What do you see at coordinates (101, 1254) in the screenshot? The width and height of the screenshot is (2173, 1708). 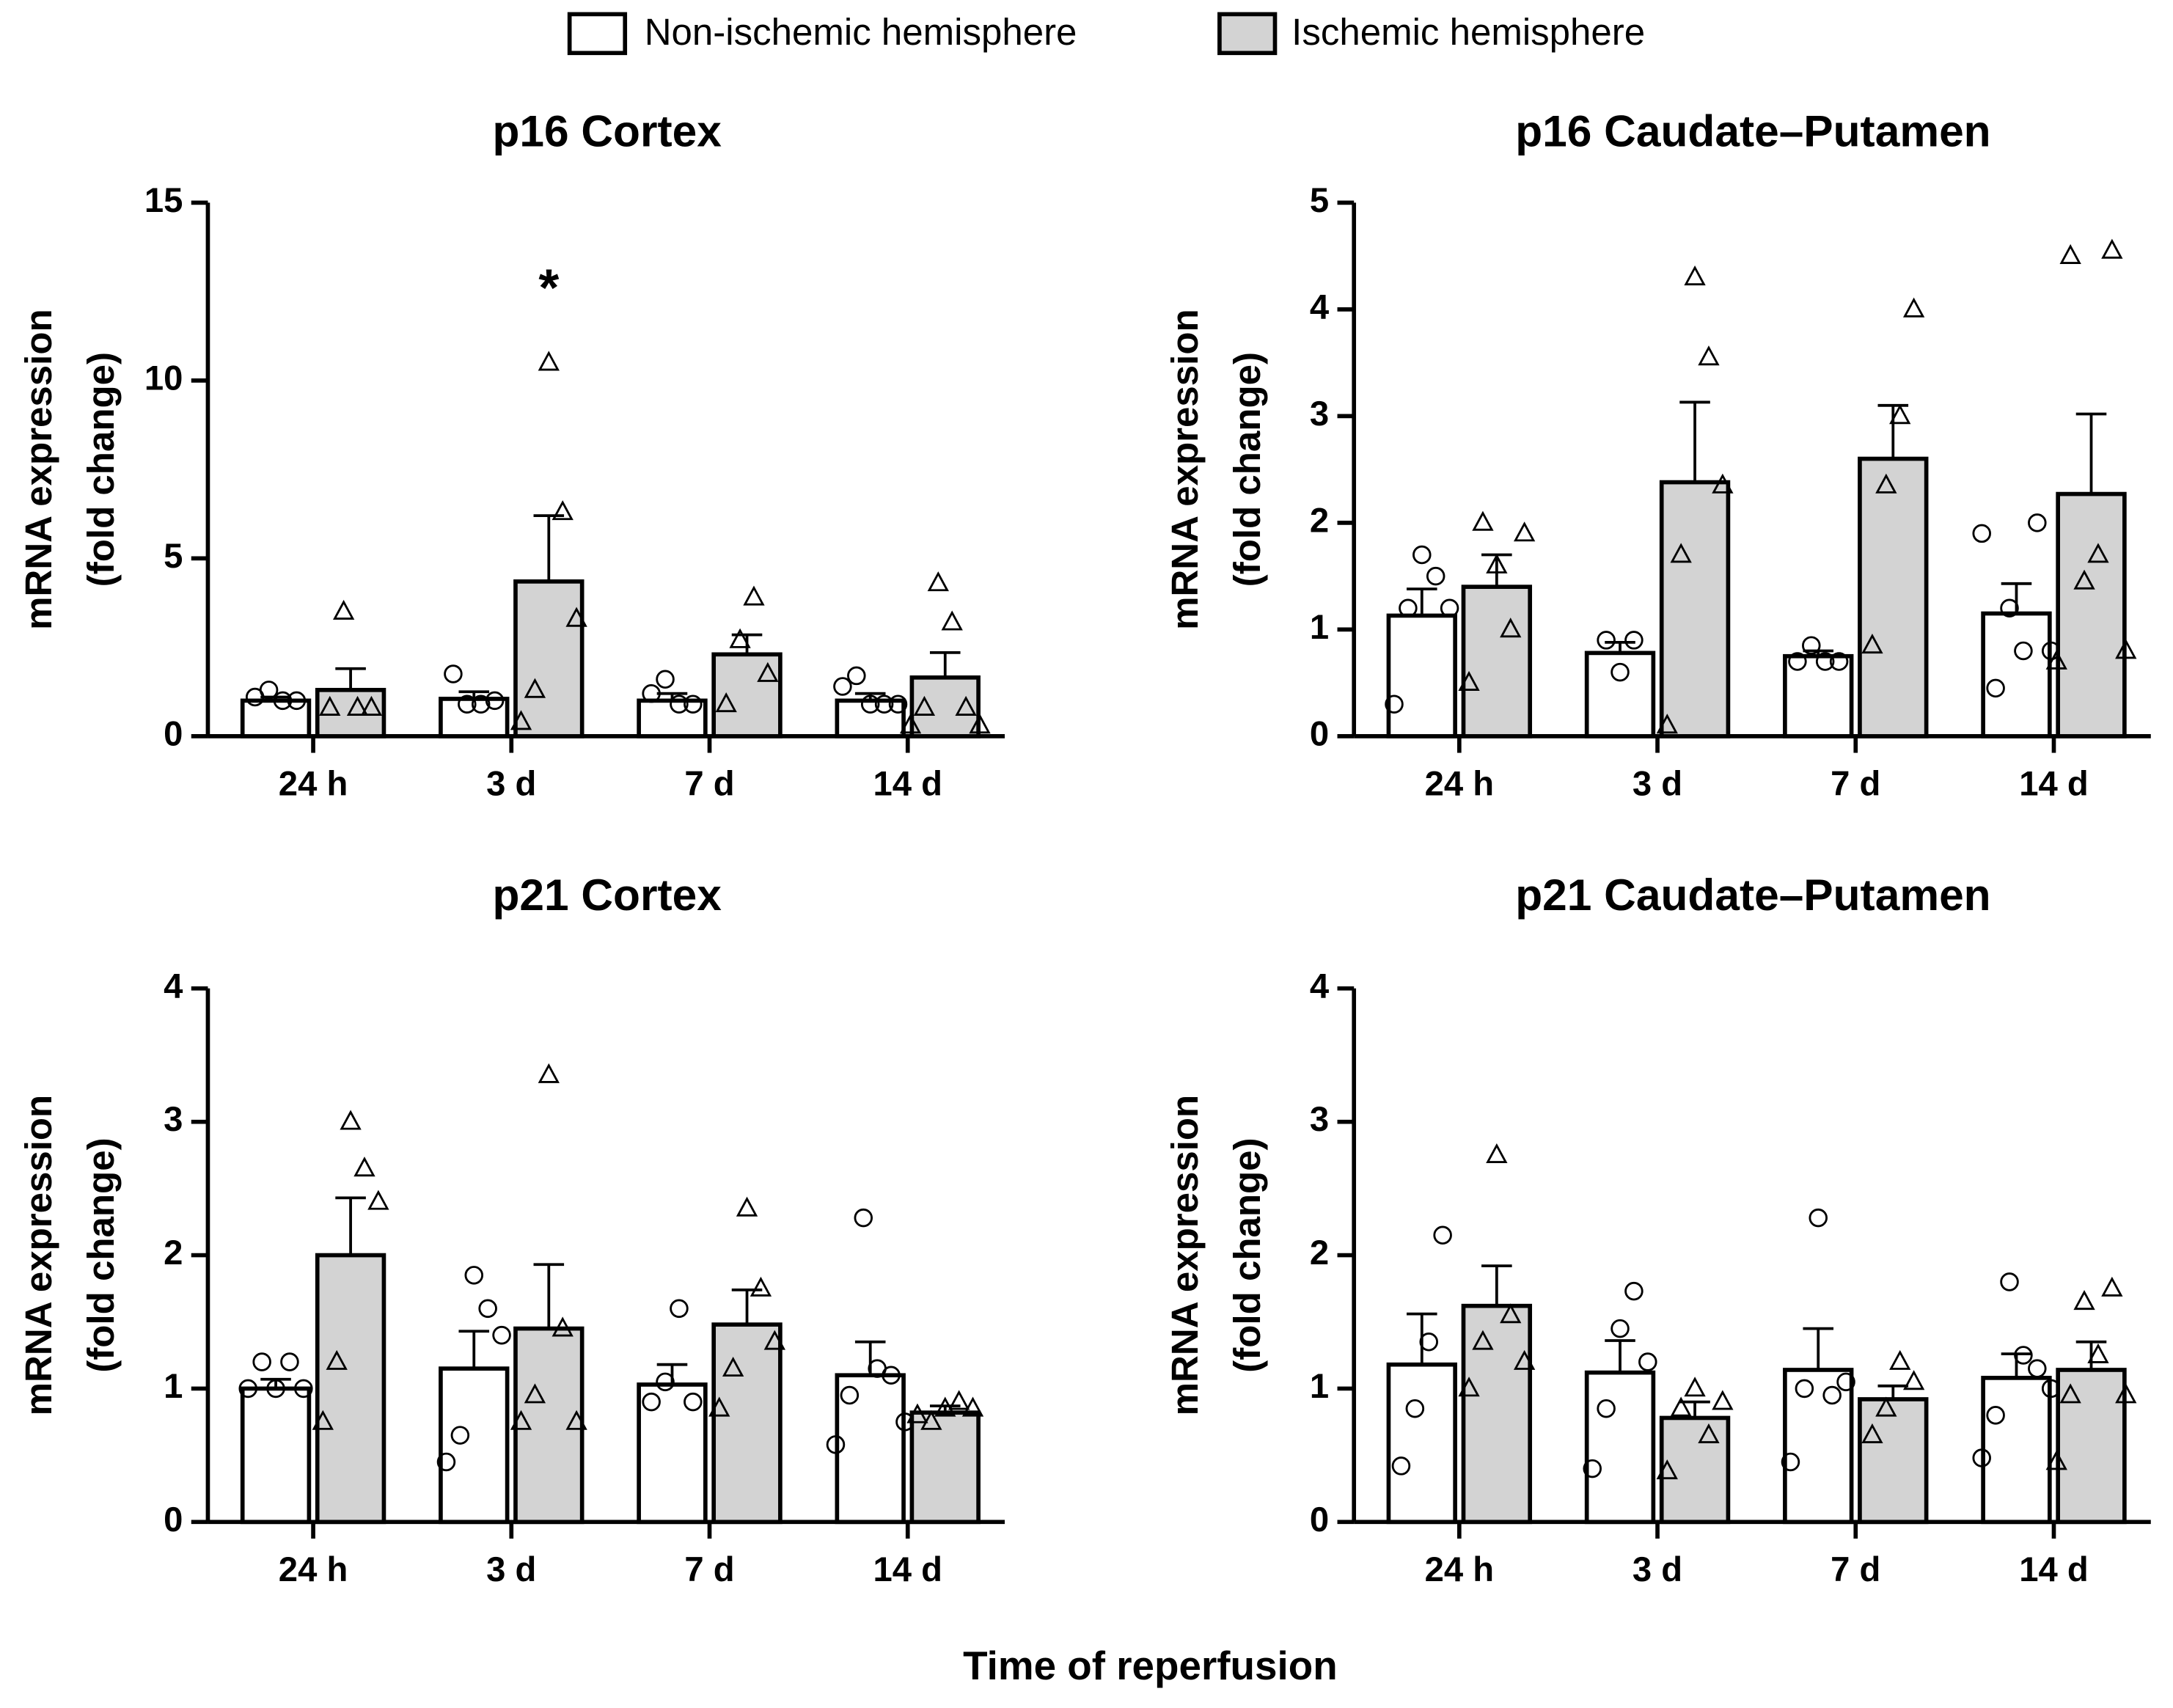 I see `y-axis-label: (fold change)` at bounding box center [101, 1254].